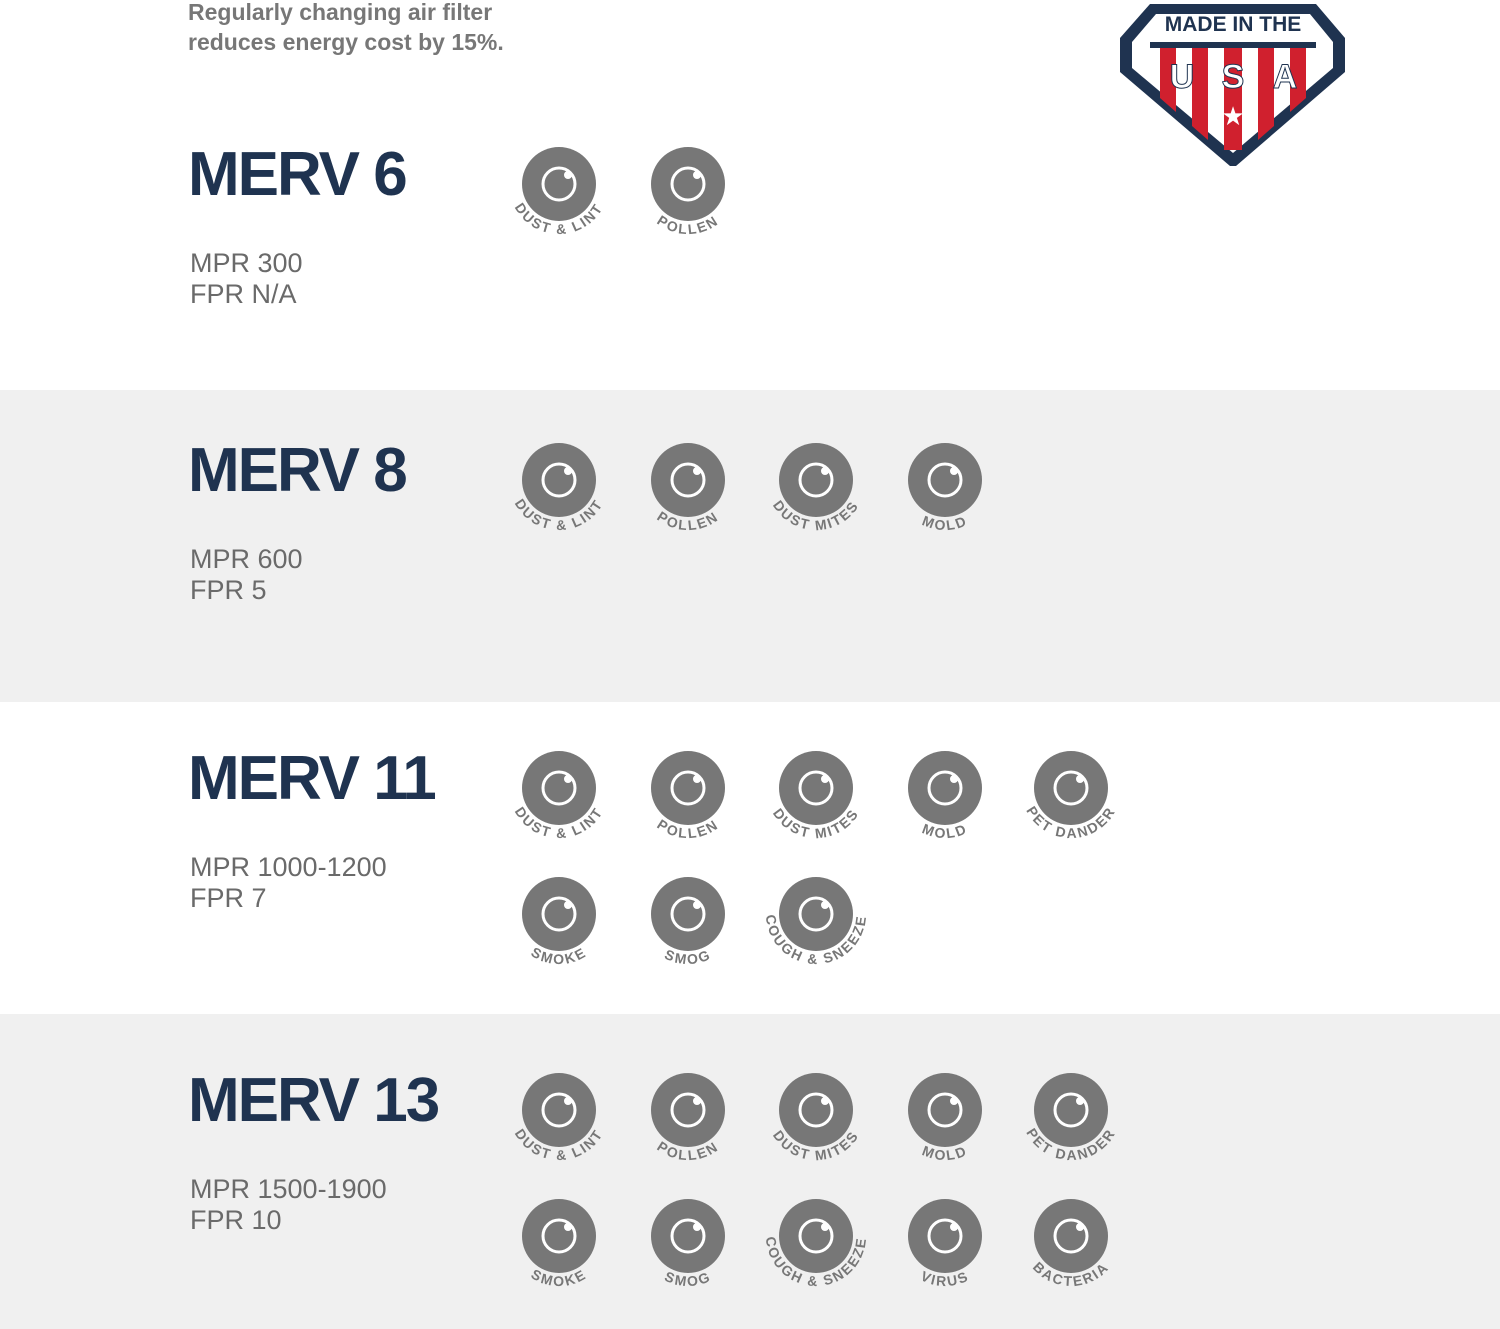  Describe the element at coordinates (288, 867) in the screenshot. I see `mpr: MPR 1000-1200` at that location.